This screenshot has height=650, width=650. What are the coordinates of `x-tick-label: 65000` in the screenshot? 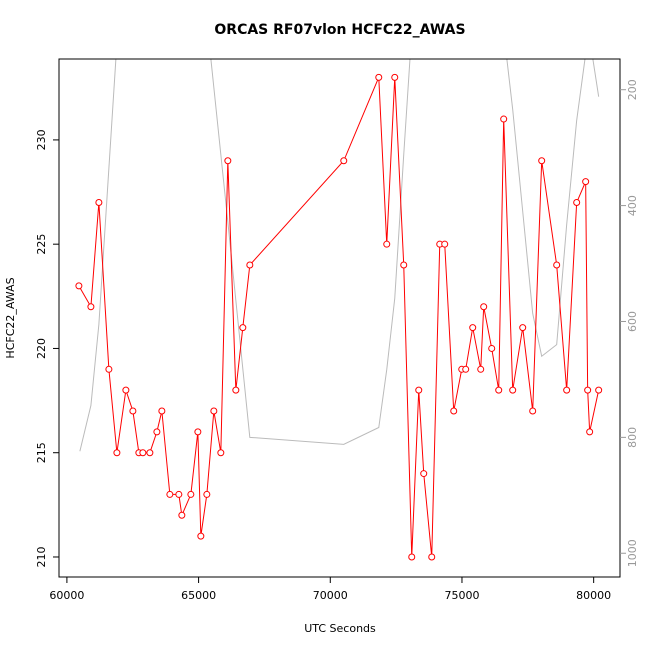 It's located at (198, 595).